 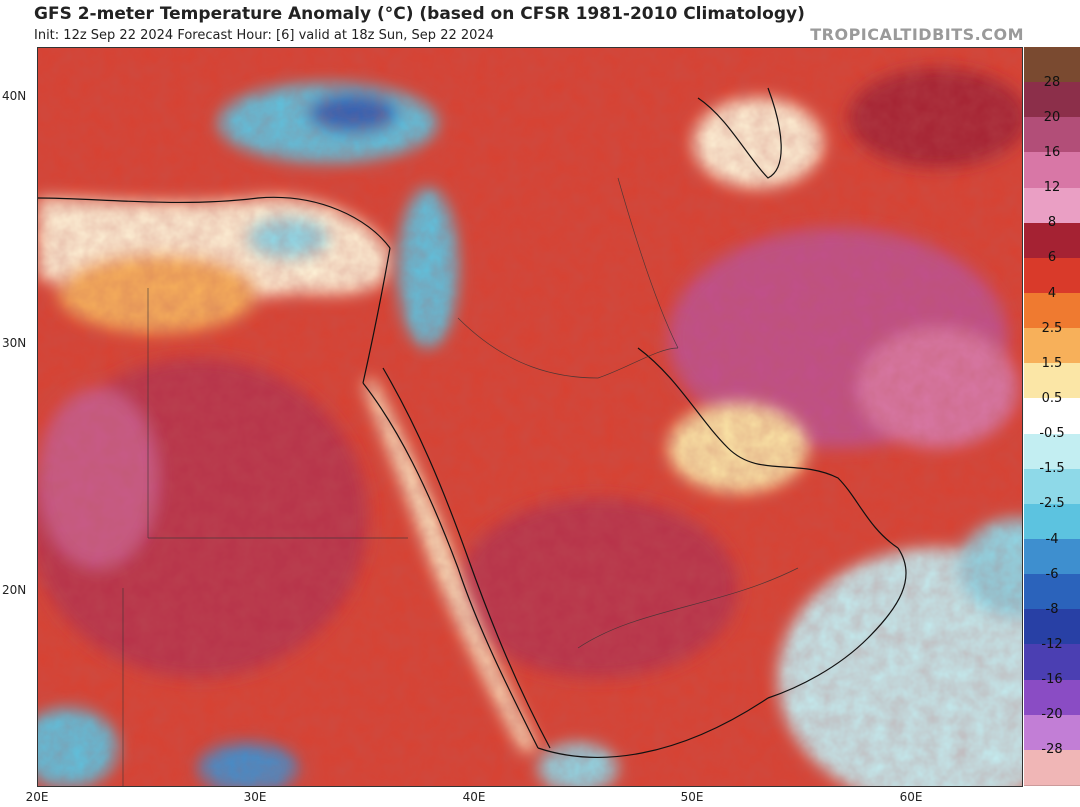 What do you see at coordinates (1052, 750) in the screenshot?
I see `colorbar-label: -28` at bounding box center [1052, 750].